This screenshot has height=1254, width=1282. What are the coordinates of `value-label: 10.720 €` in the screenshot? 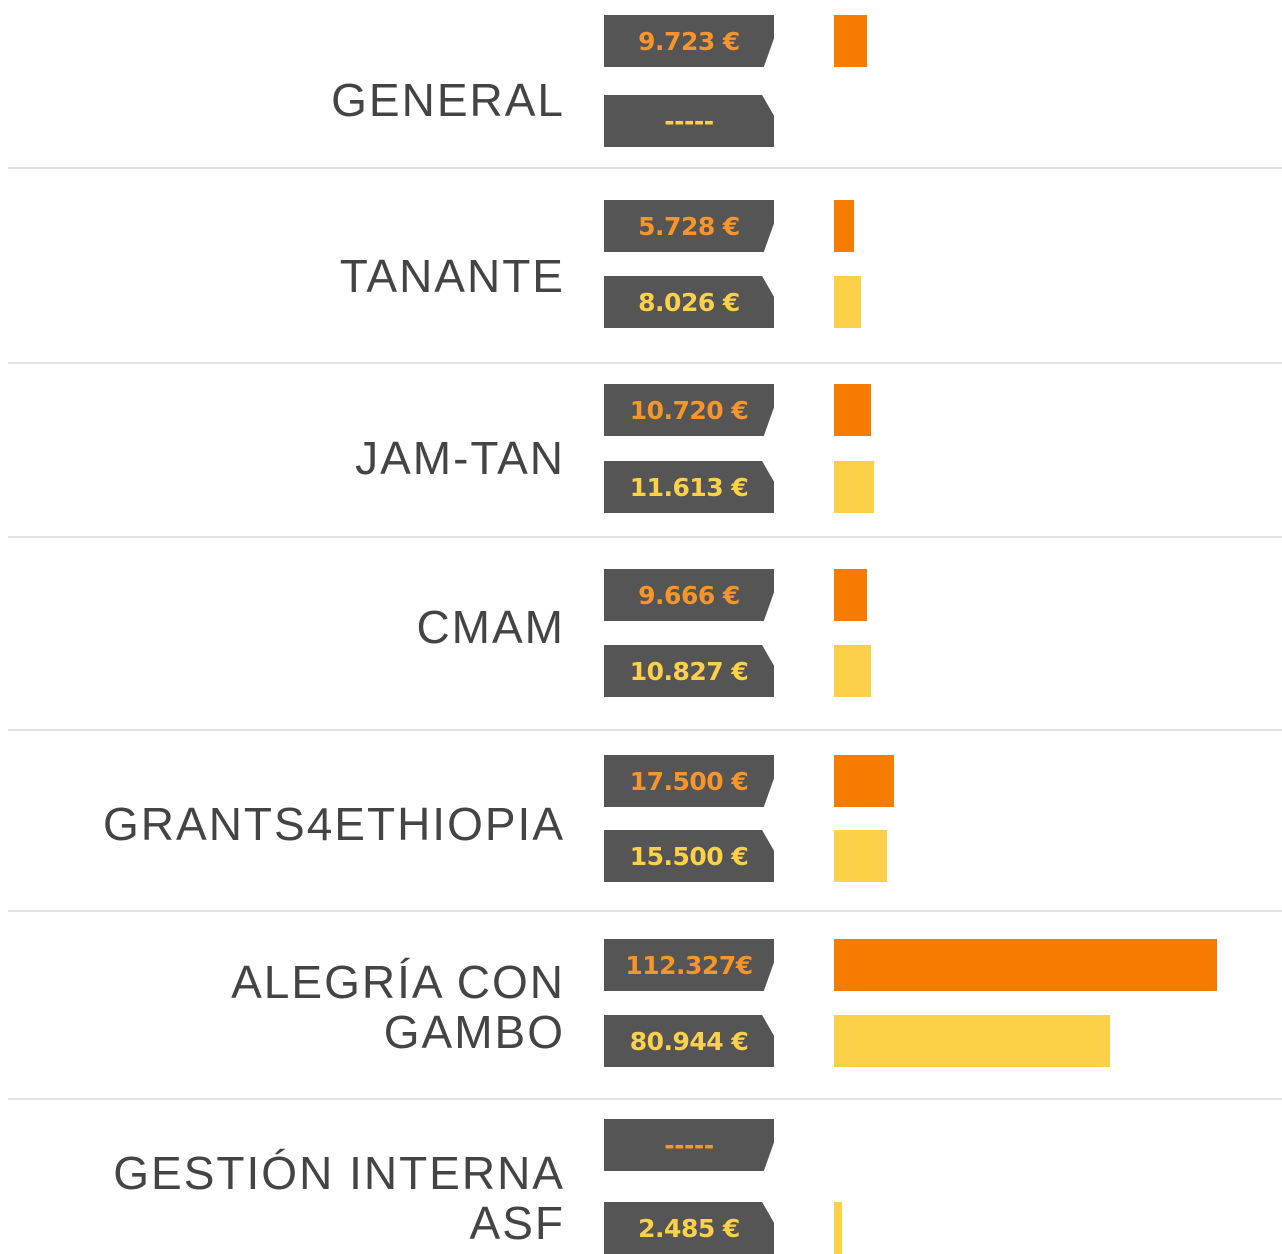 It's located at (689, 410).